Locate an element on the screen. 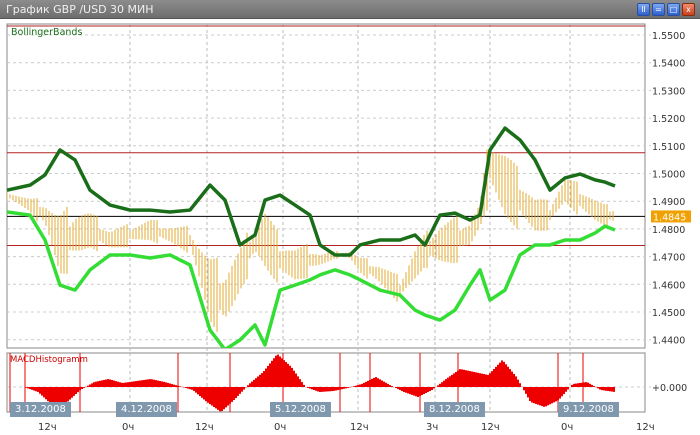 This screenshot has width=700, height=435. macd-zero-label: +0.000 is located at coordinates (669, 388).